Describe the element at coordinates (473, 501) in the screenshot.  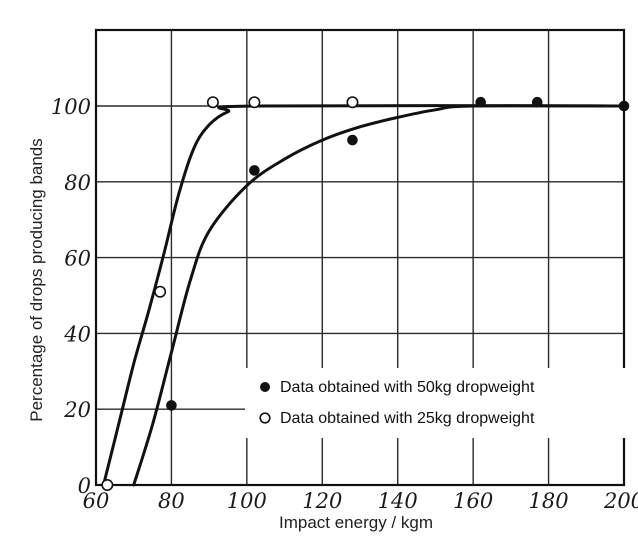
I see `x-tick-label-160: 160` at that location.